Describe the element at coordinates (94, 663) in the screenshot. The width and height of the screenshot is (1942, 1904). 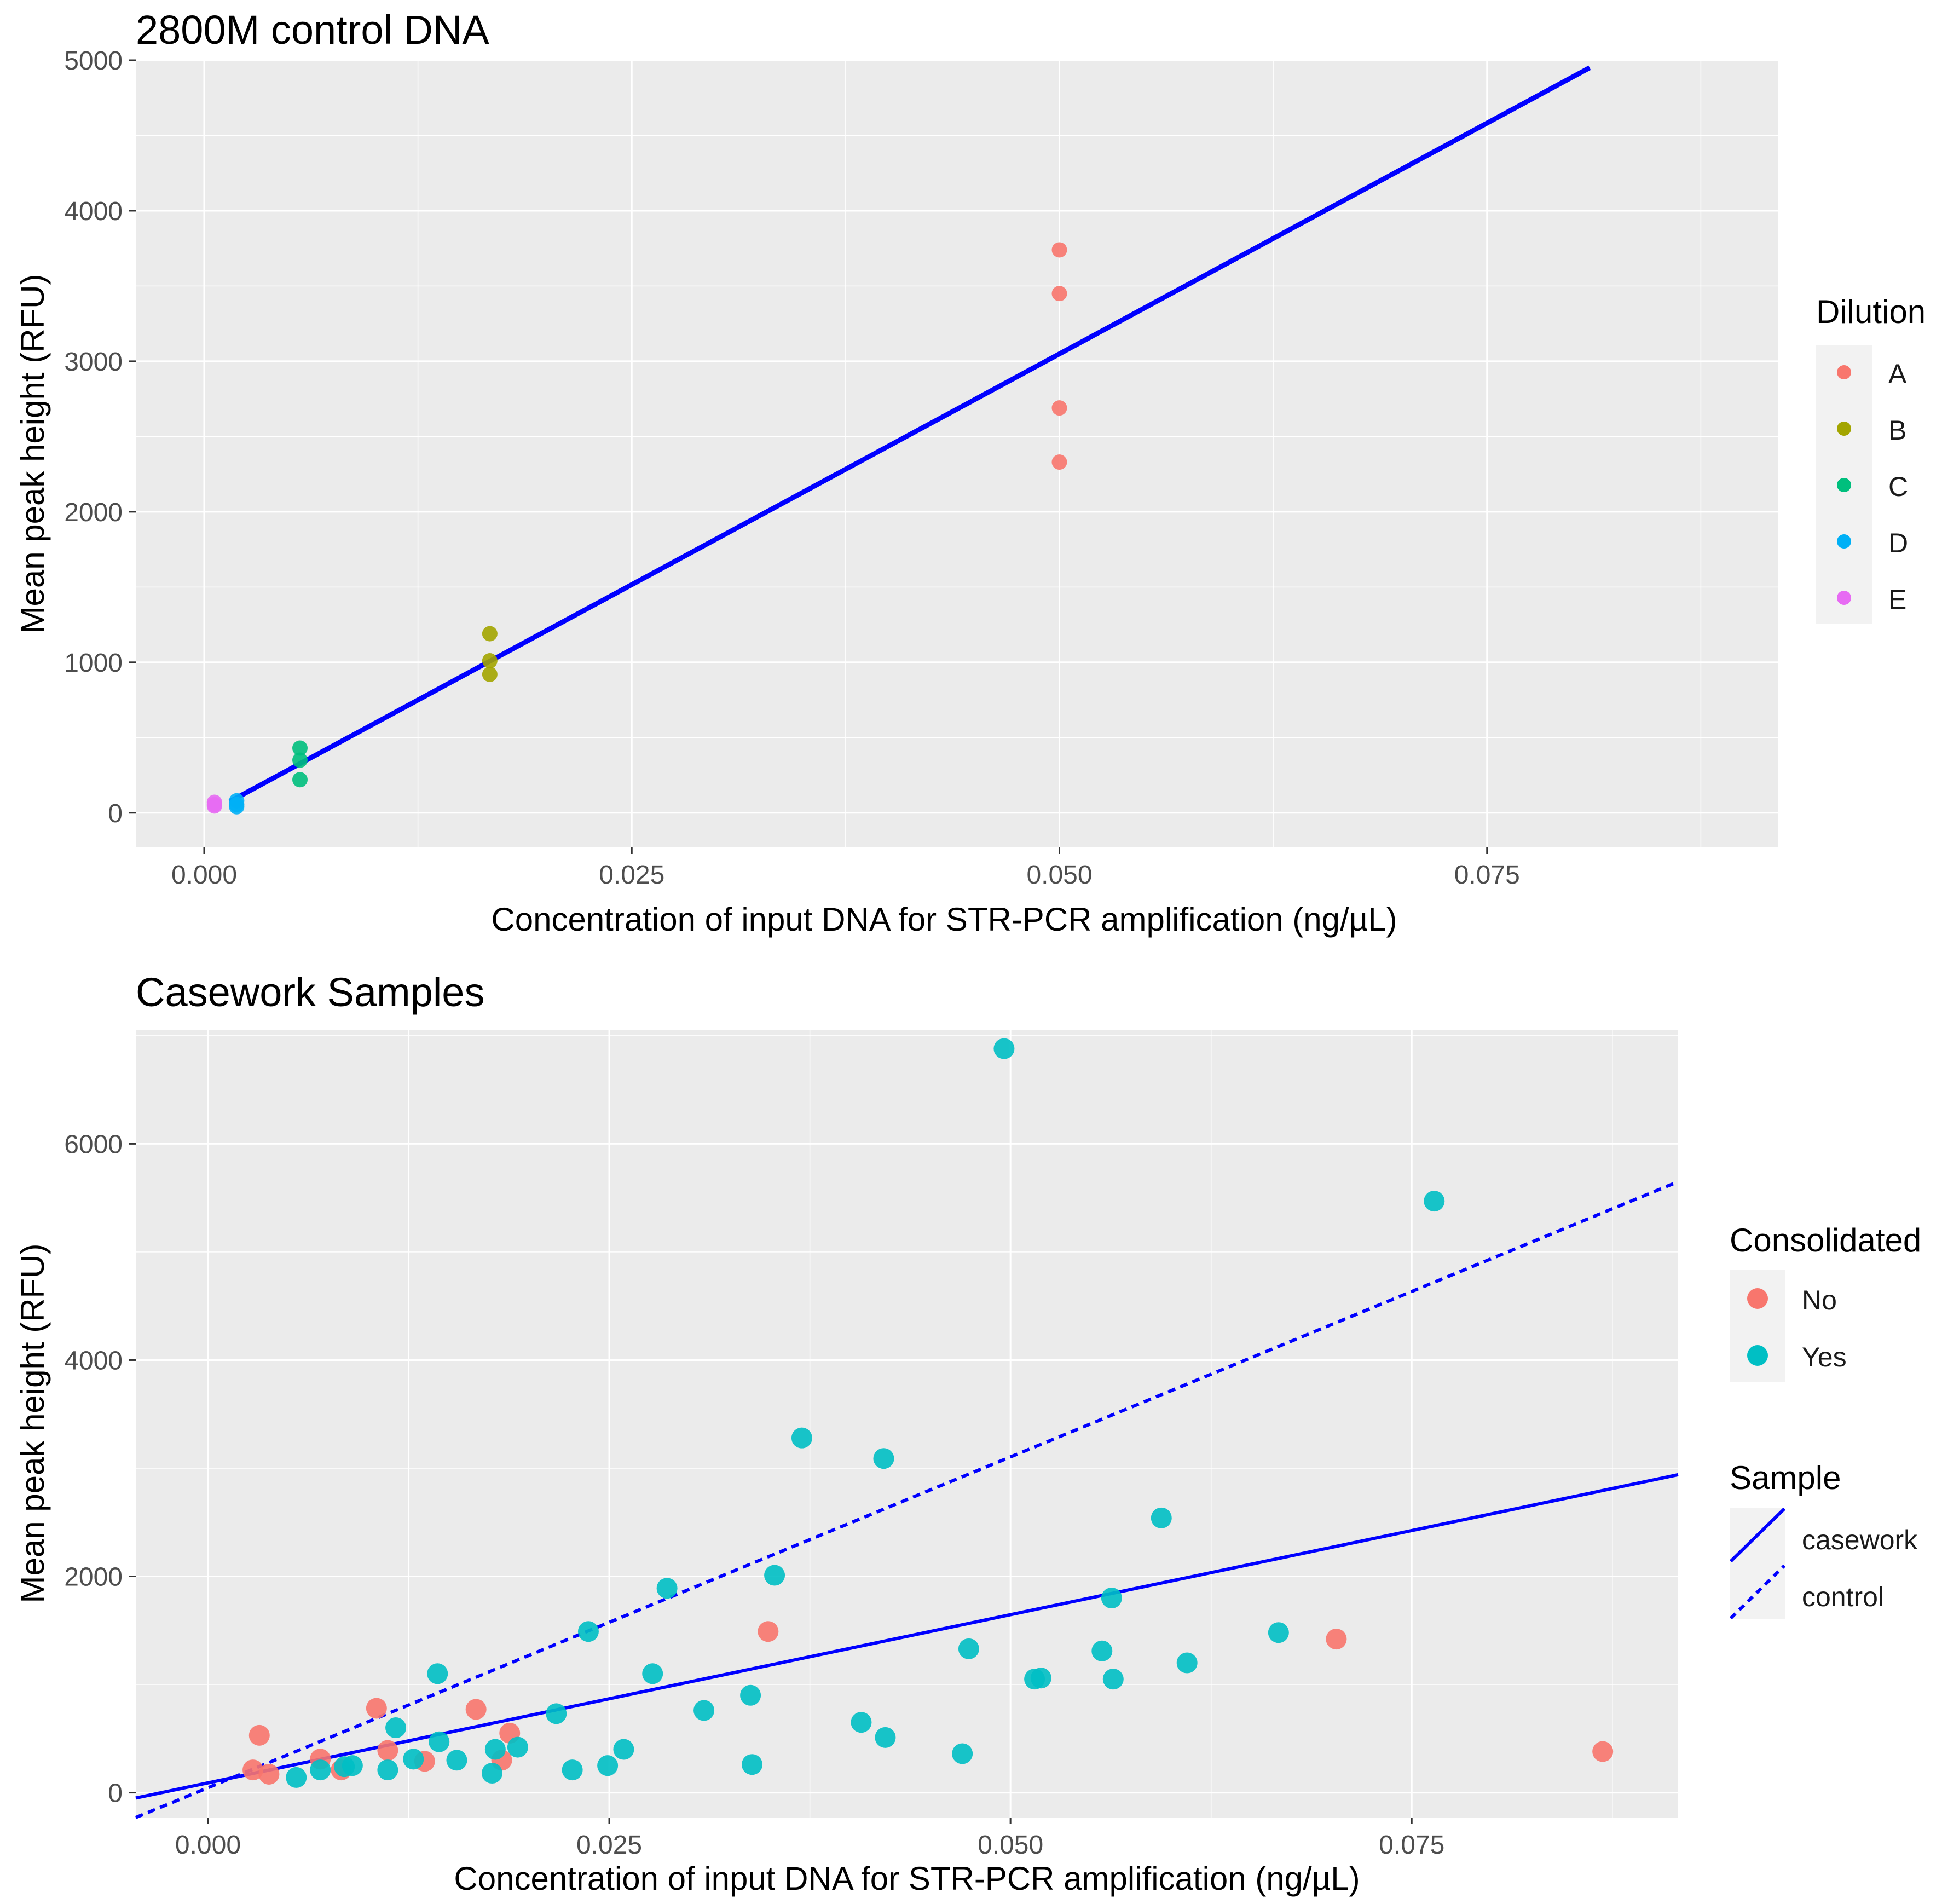
I see `y-tick-label: 1000` at that location.